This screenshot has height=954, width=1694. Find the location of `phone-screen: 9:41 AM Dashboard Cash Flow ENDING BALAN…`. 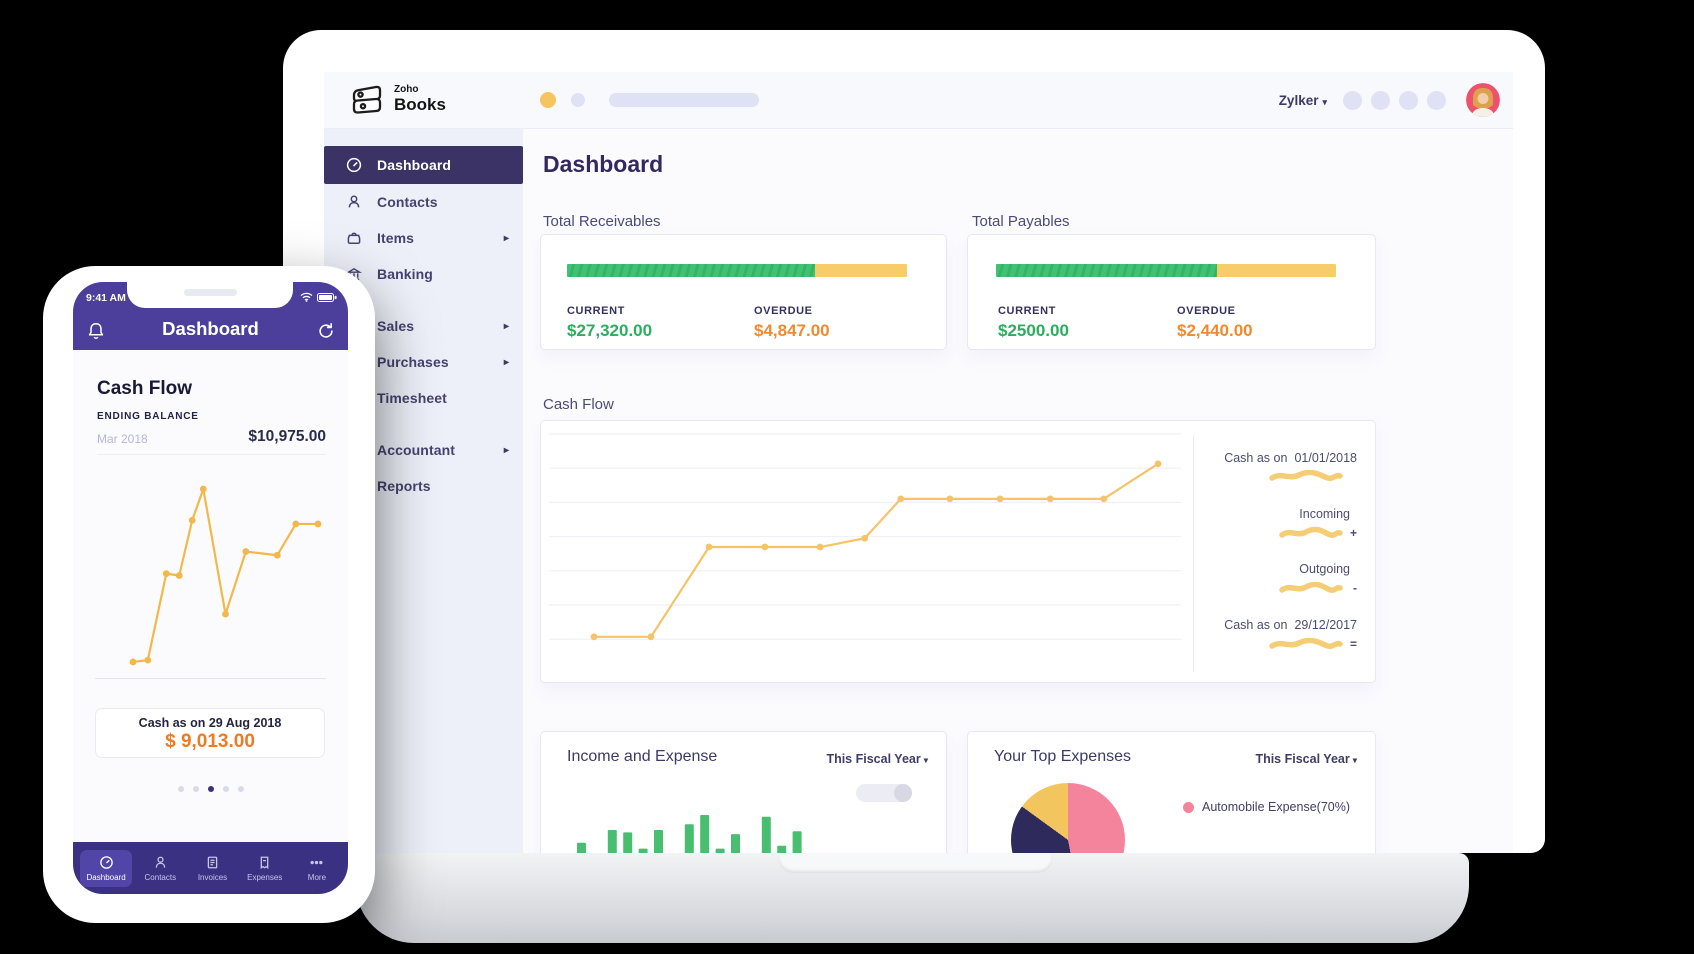

phone-screen: 9:41 AM Dashboard Cash Flow ENDING BALAN… is located at coordinates (210, 588).